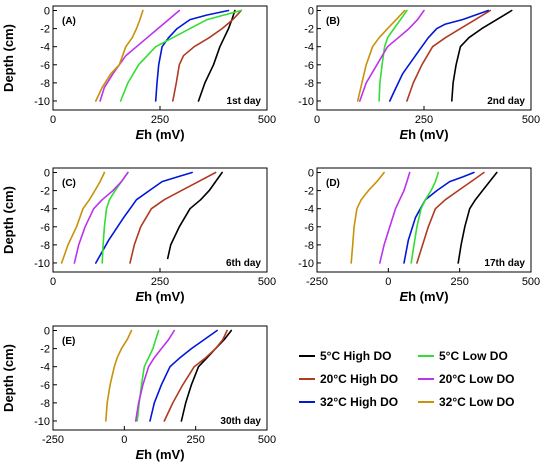 This screenshot has width=550, height=474. What do you see at coordinates (333, 183) in the screenshot?
I see `panel-label: (D)` at bounding box center [333, 183].